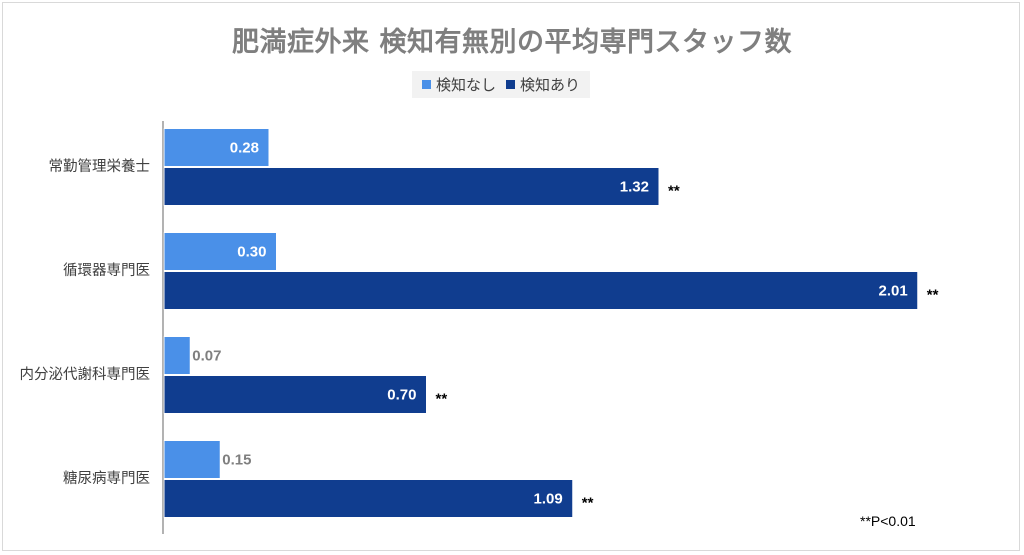 This screenshot has height=555, width=1024. What do you see at coordinates (893, 291) in the screenshot?
I see `value-label-detection: 2.01` at bounding box center [893, 291].